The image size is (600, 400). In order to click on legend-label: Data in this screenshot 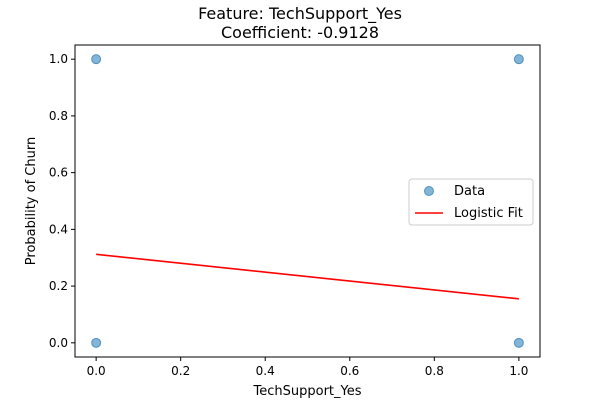, I will do `click(469, 191)`.